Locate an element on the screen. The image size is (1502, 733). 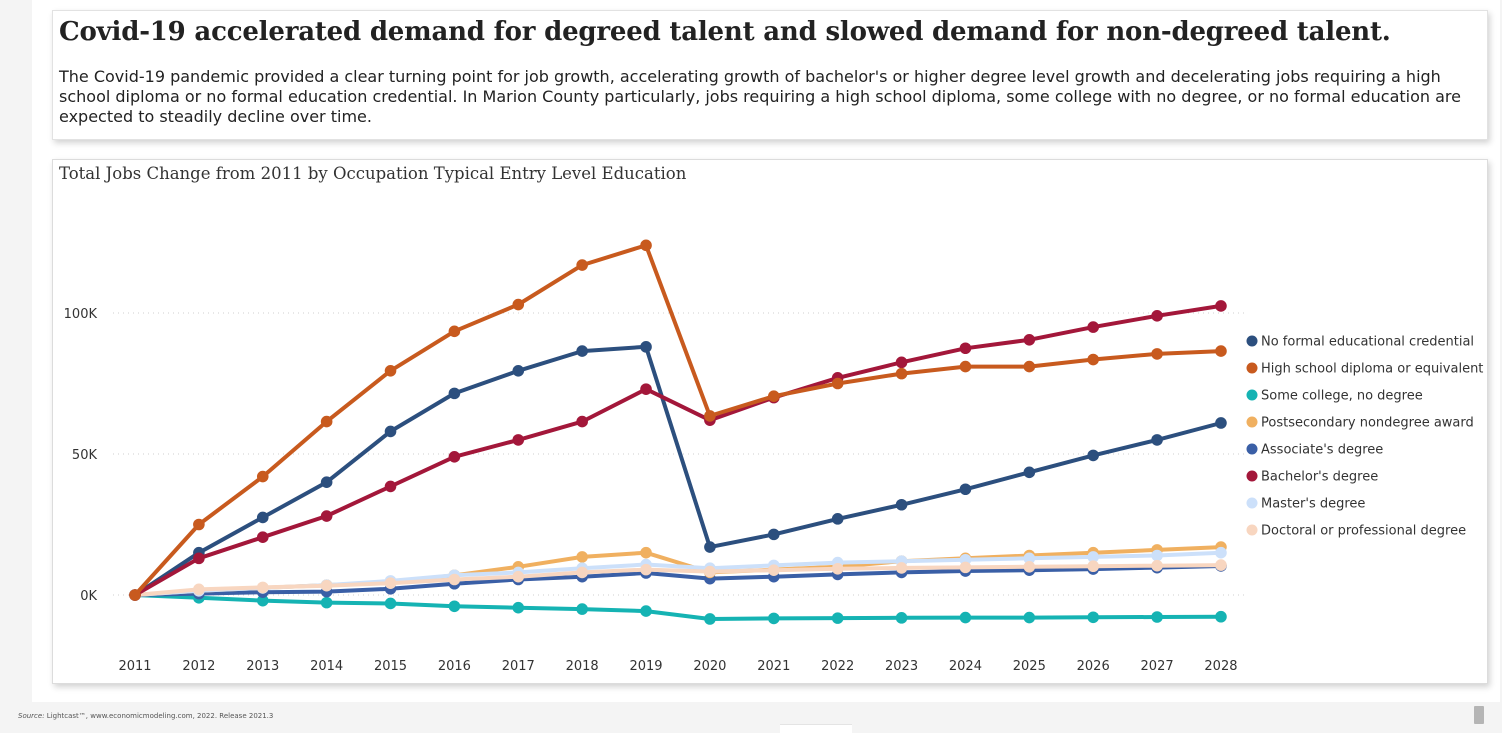
series-doctoral-or-professional-degree is located at coordinates (678, 580).